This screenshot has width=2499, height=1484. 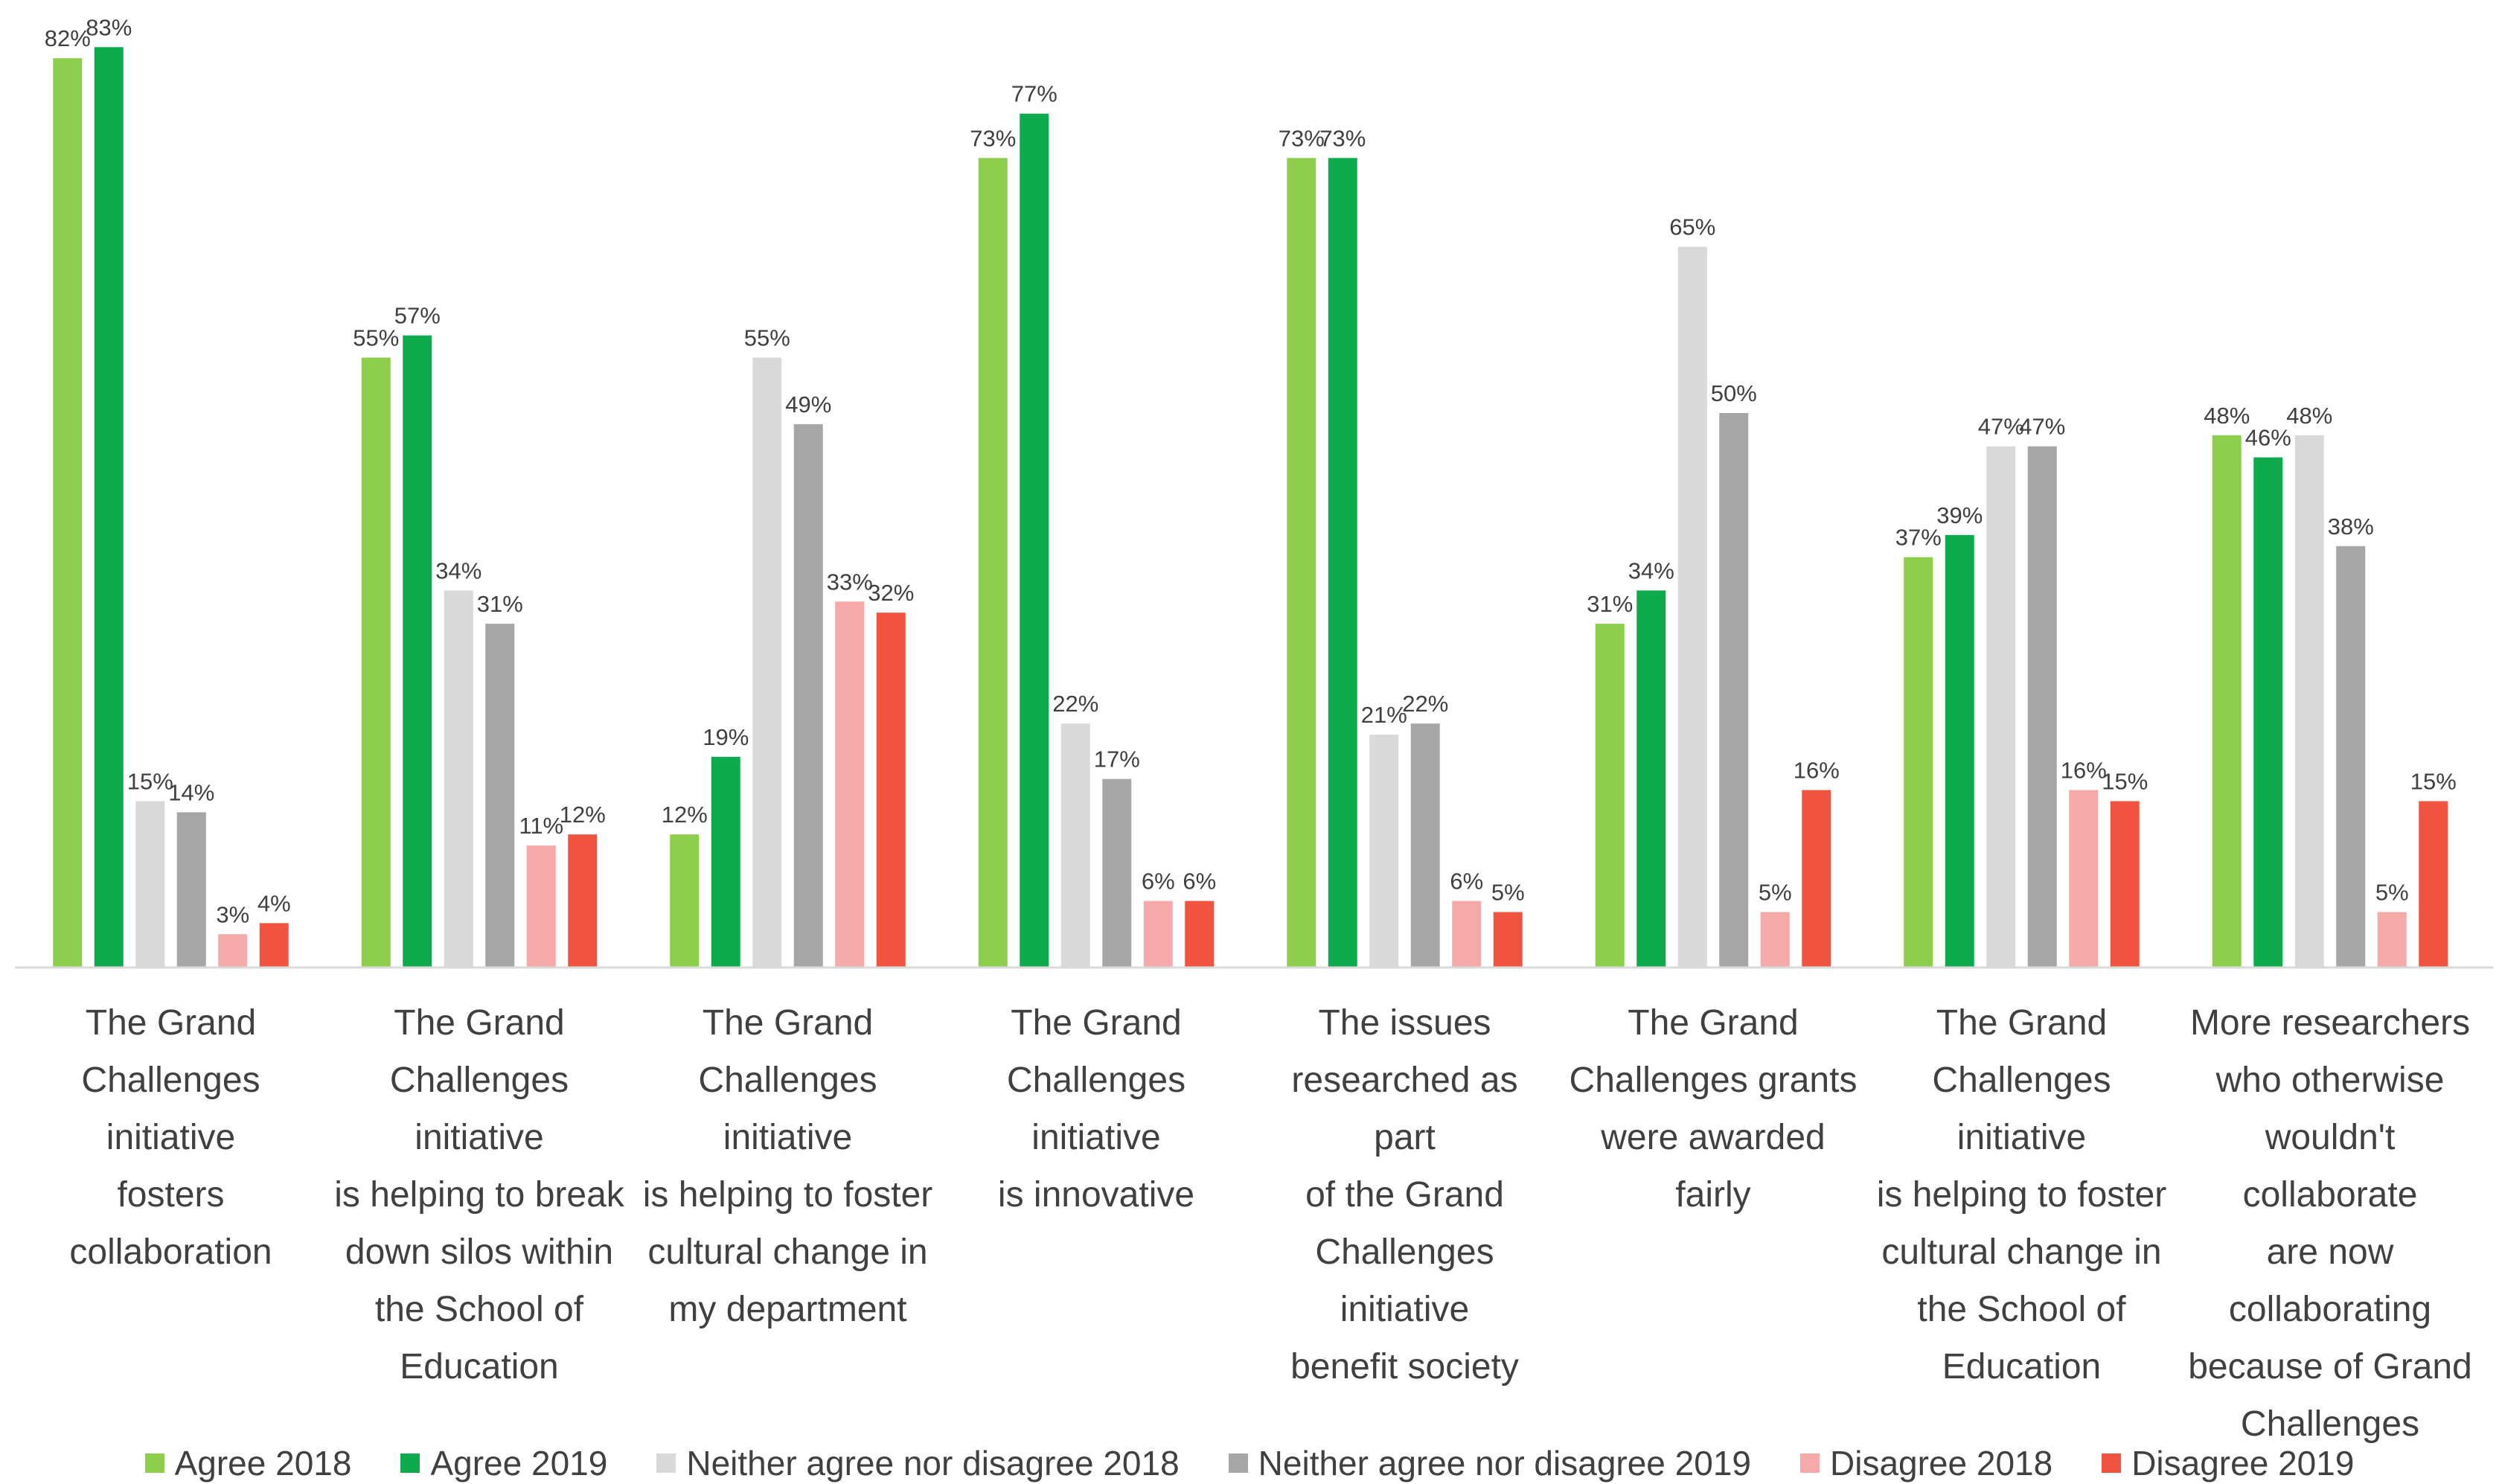 What do you see at coordinates (1713, 1166) in the screenshot?
I see `category-label-line: were awarded fairly` at bounding box center [1713, 1166].